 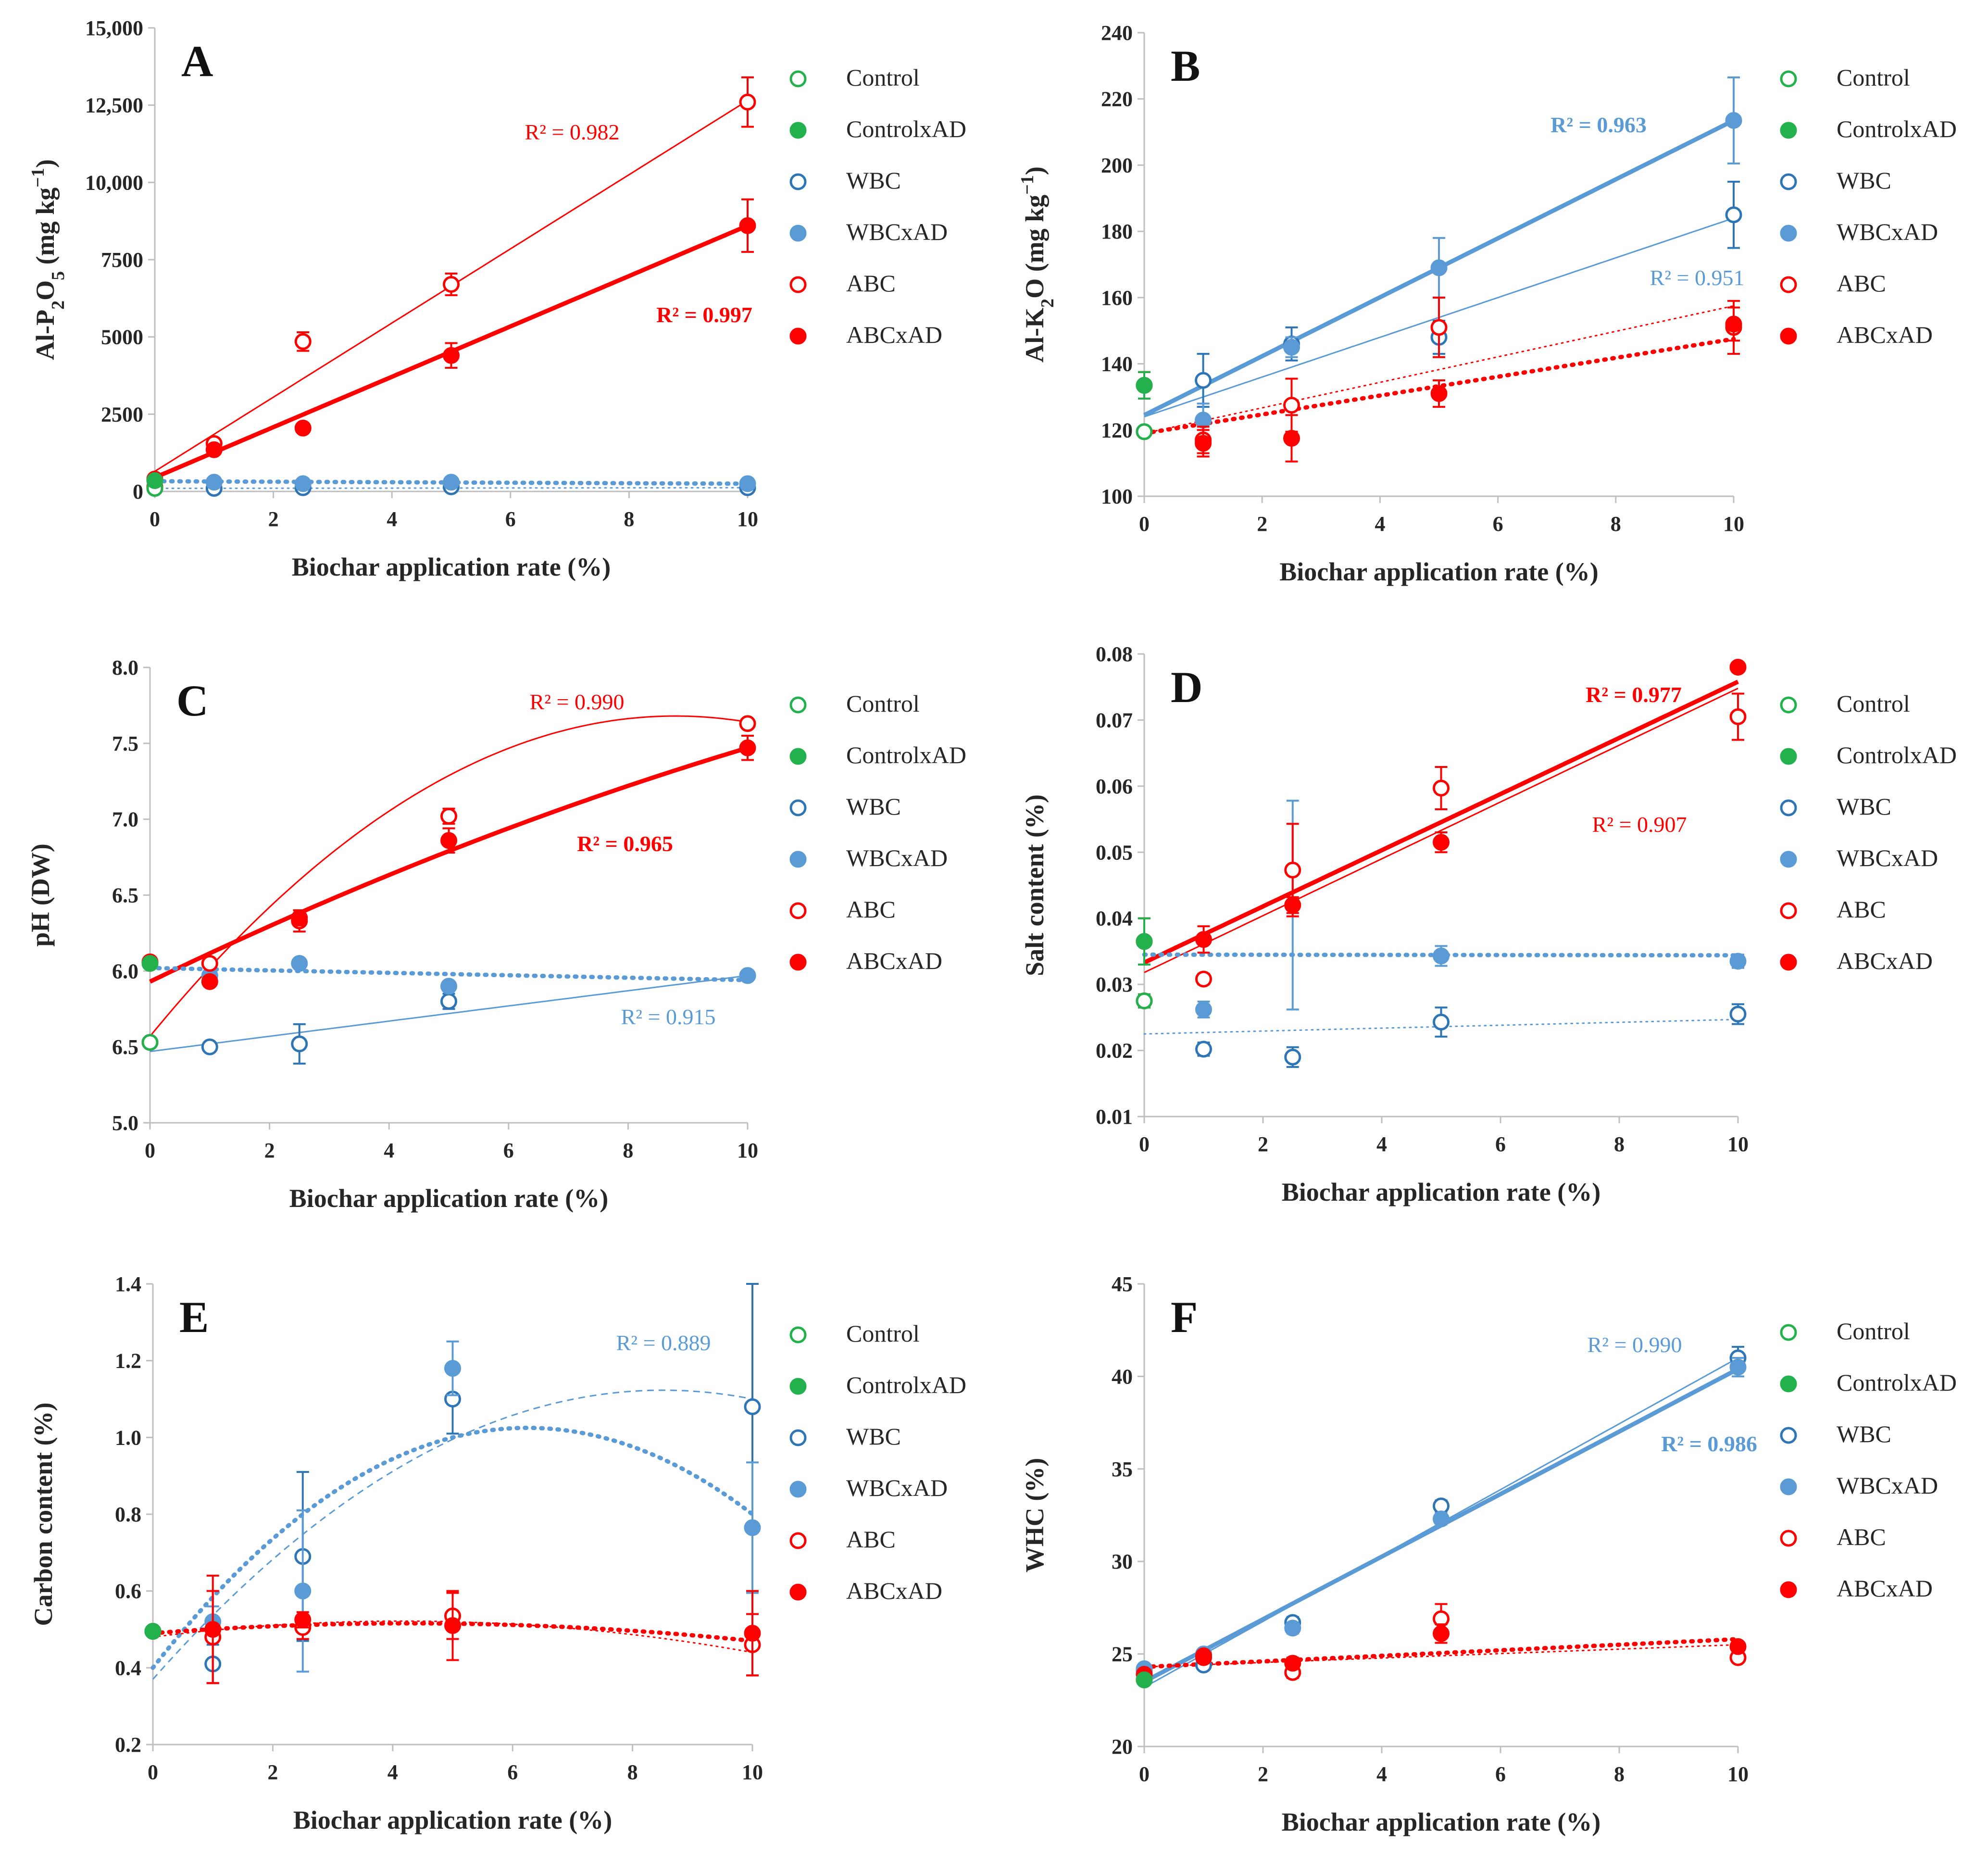 What do you see at coordinates (138, 491) in the screenshot?
I see `y-tick-label: 0` at bounding box center [138, 491].